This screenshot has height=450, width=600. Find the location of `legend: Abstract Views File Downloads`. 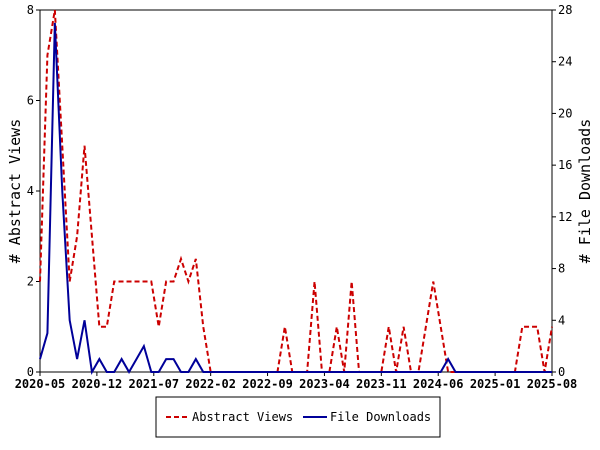

legend: Abstract Views File Downloads is located at coordinates (298, 417).